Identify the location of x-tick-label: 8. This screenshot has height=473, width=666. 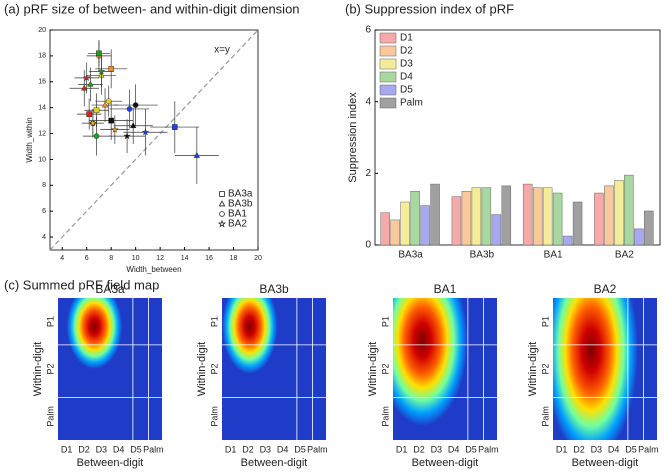
(111, 258).